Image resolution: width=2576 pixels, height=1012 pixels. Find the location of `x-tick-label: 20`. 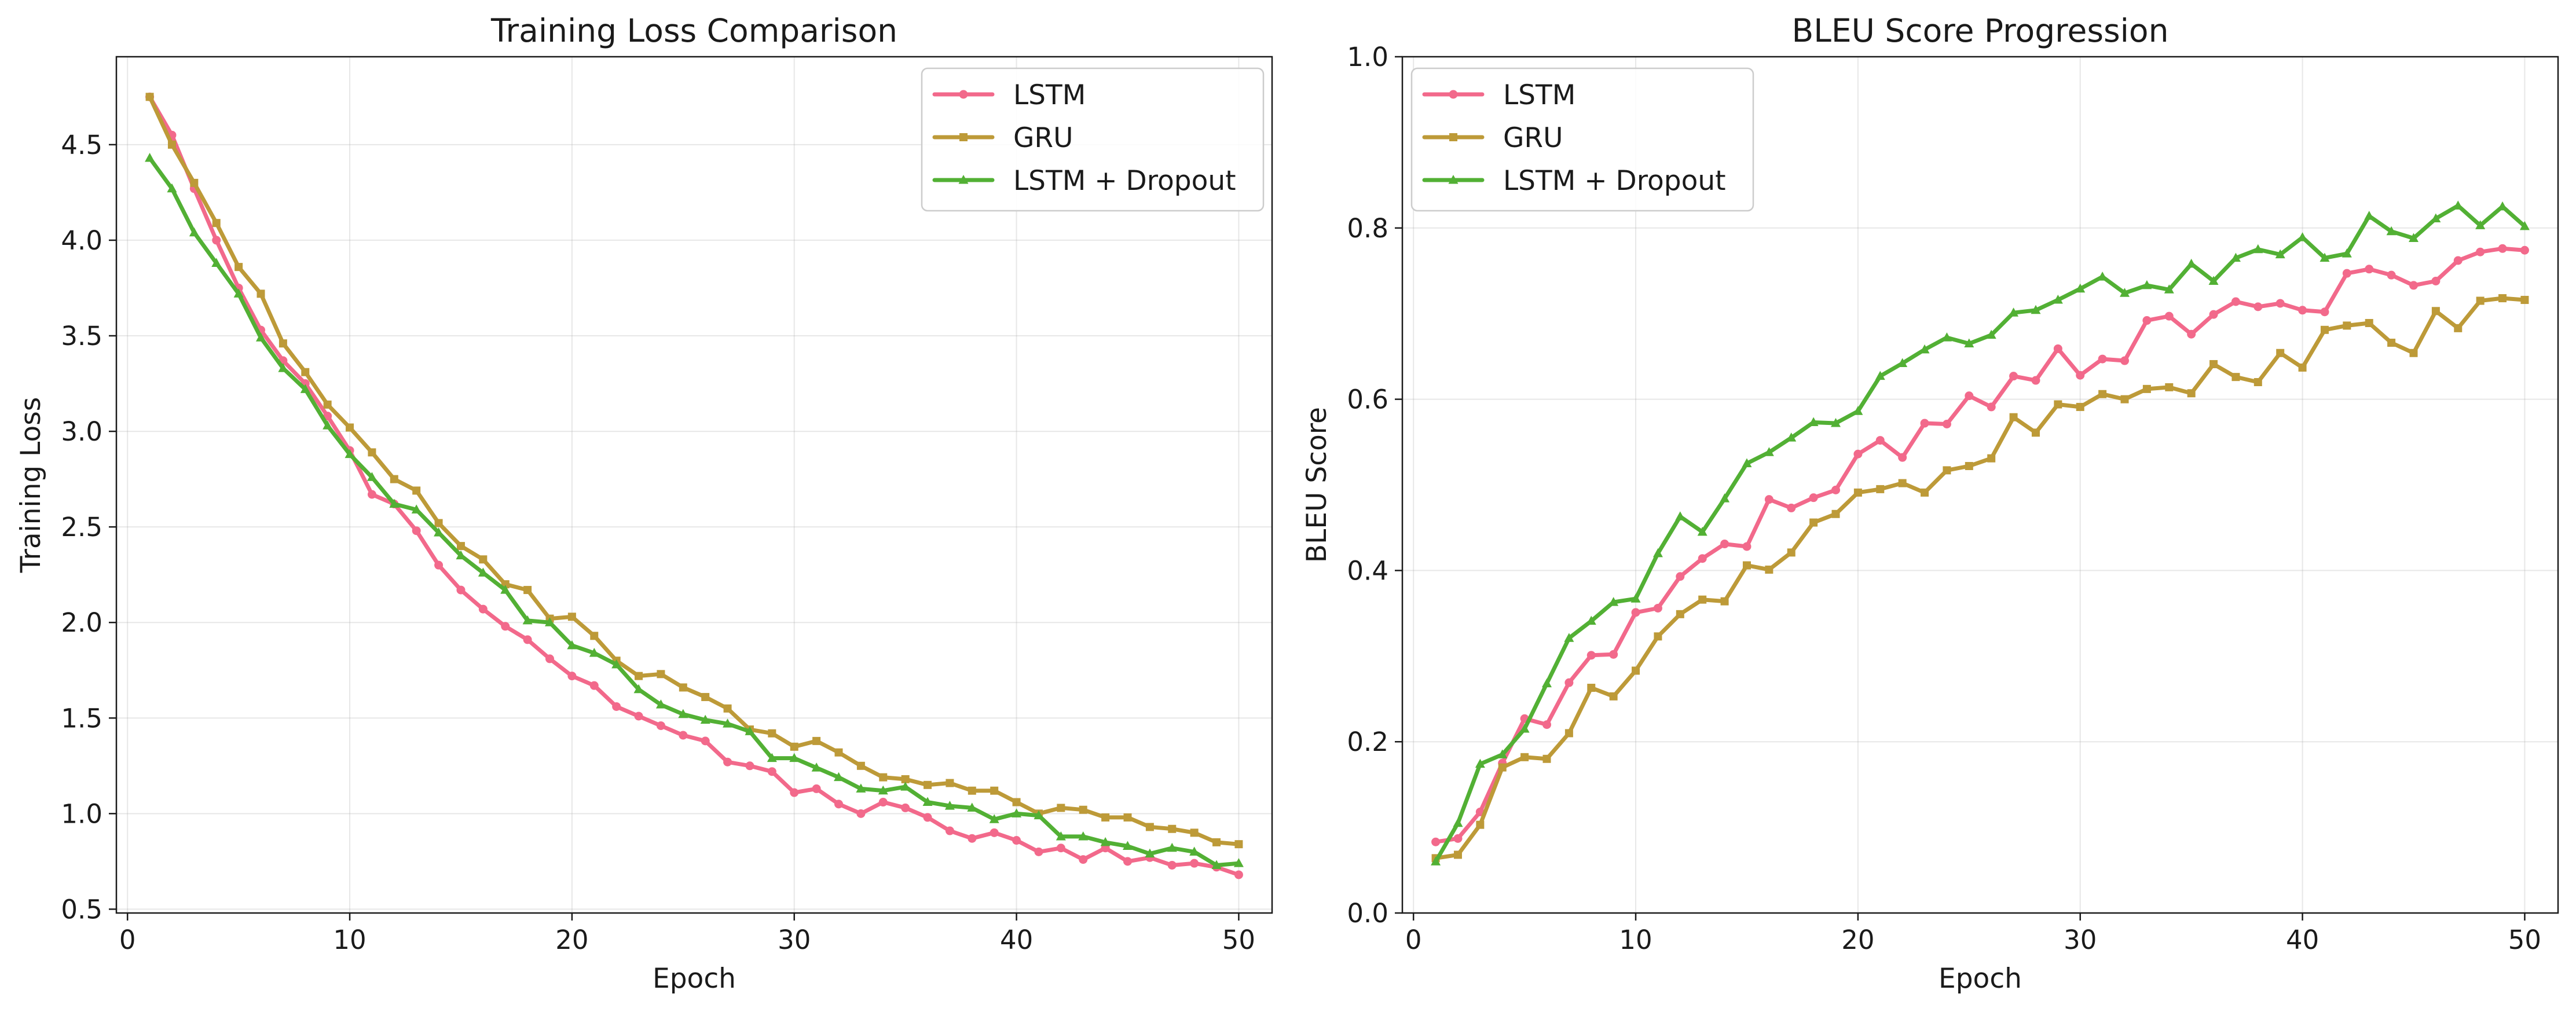

x-tick-label: 20 is located at coordinates (1857, 940).